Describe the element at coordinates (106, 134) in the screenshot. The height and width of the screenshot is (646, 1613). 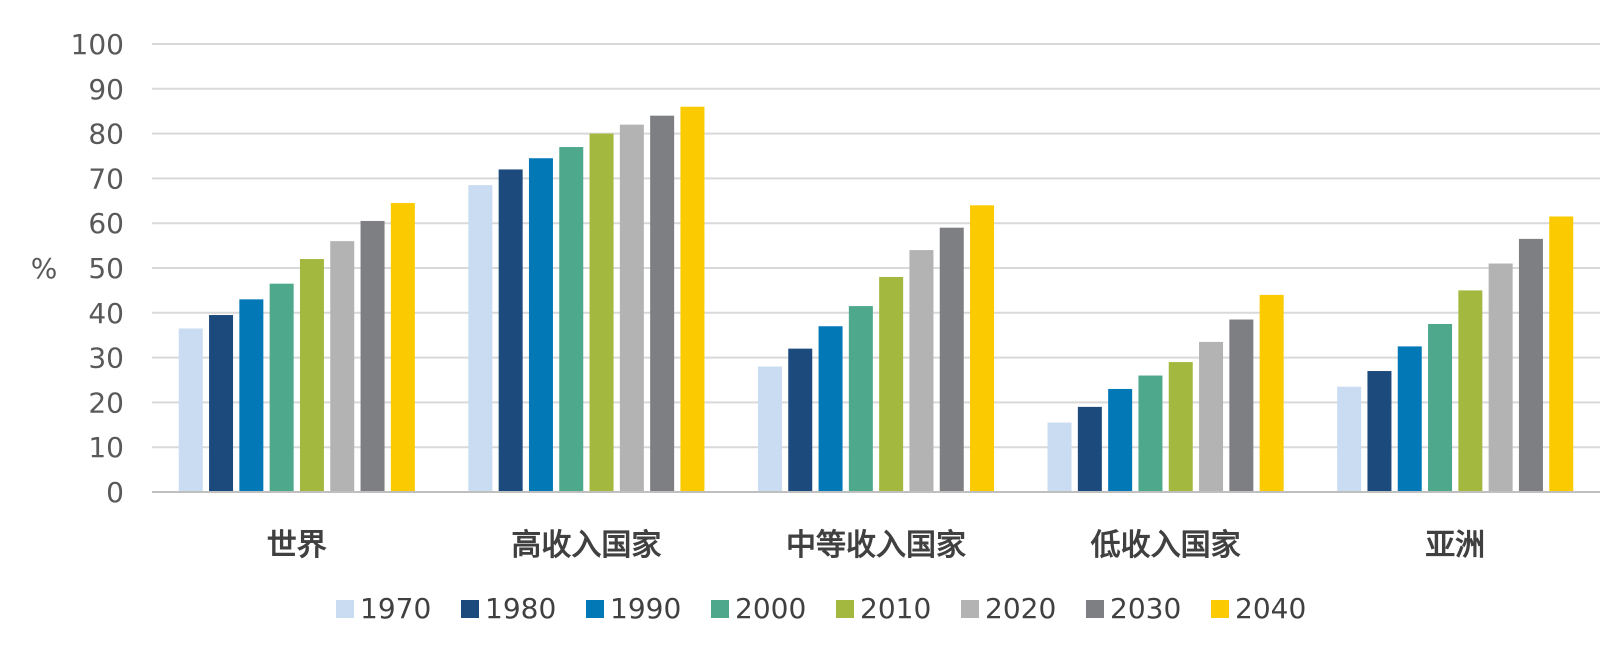
I see `y-tick-label: 80` at that location.